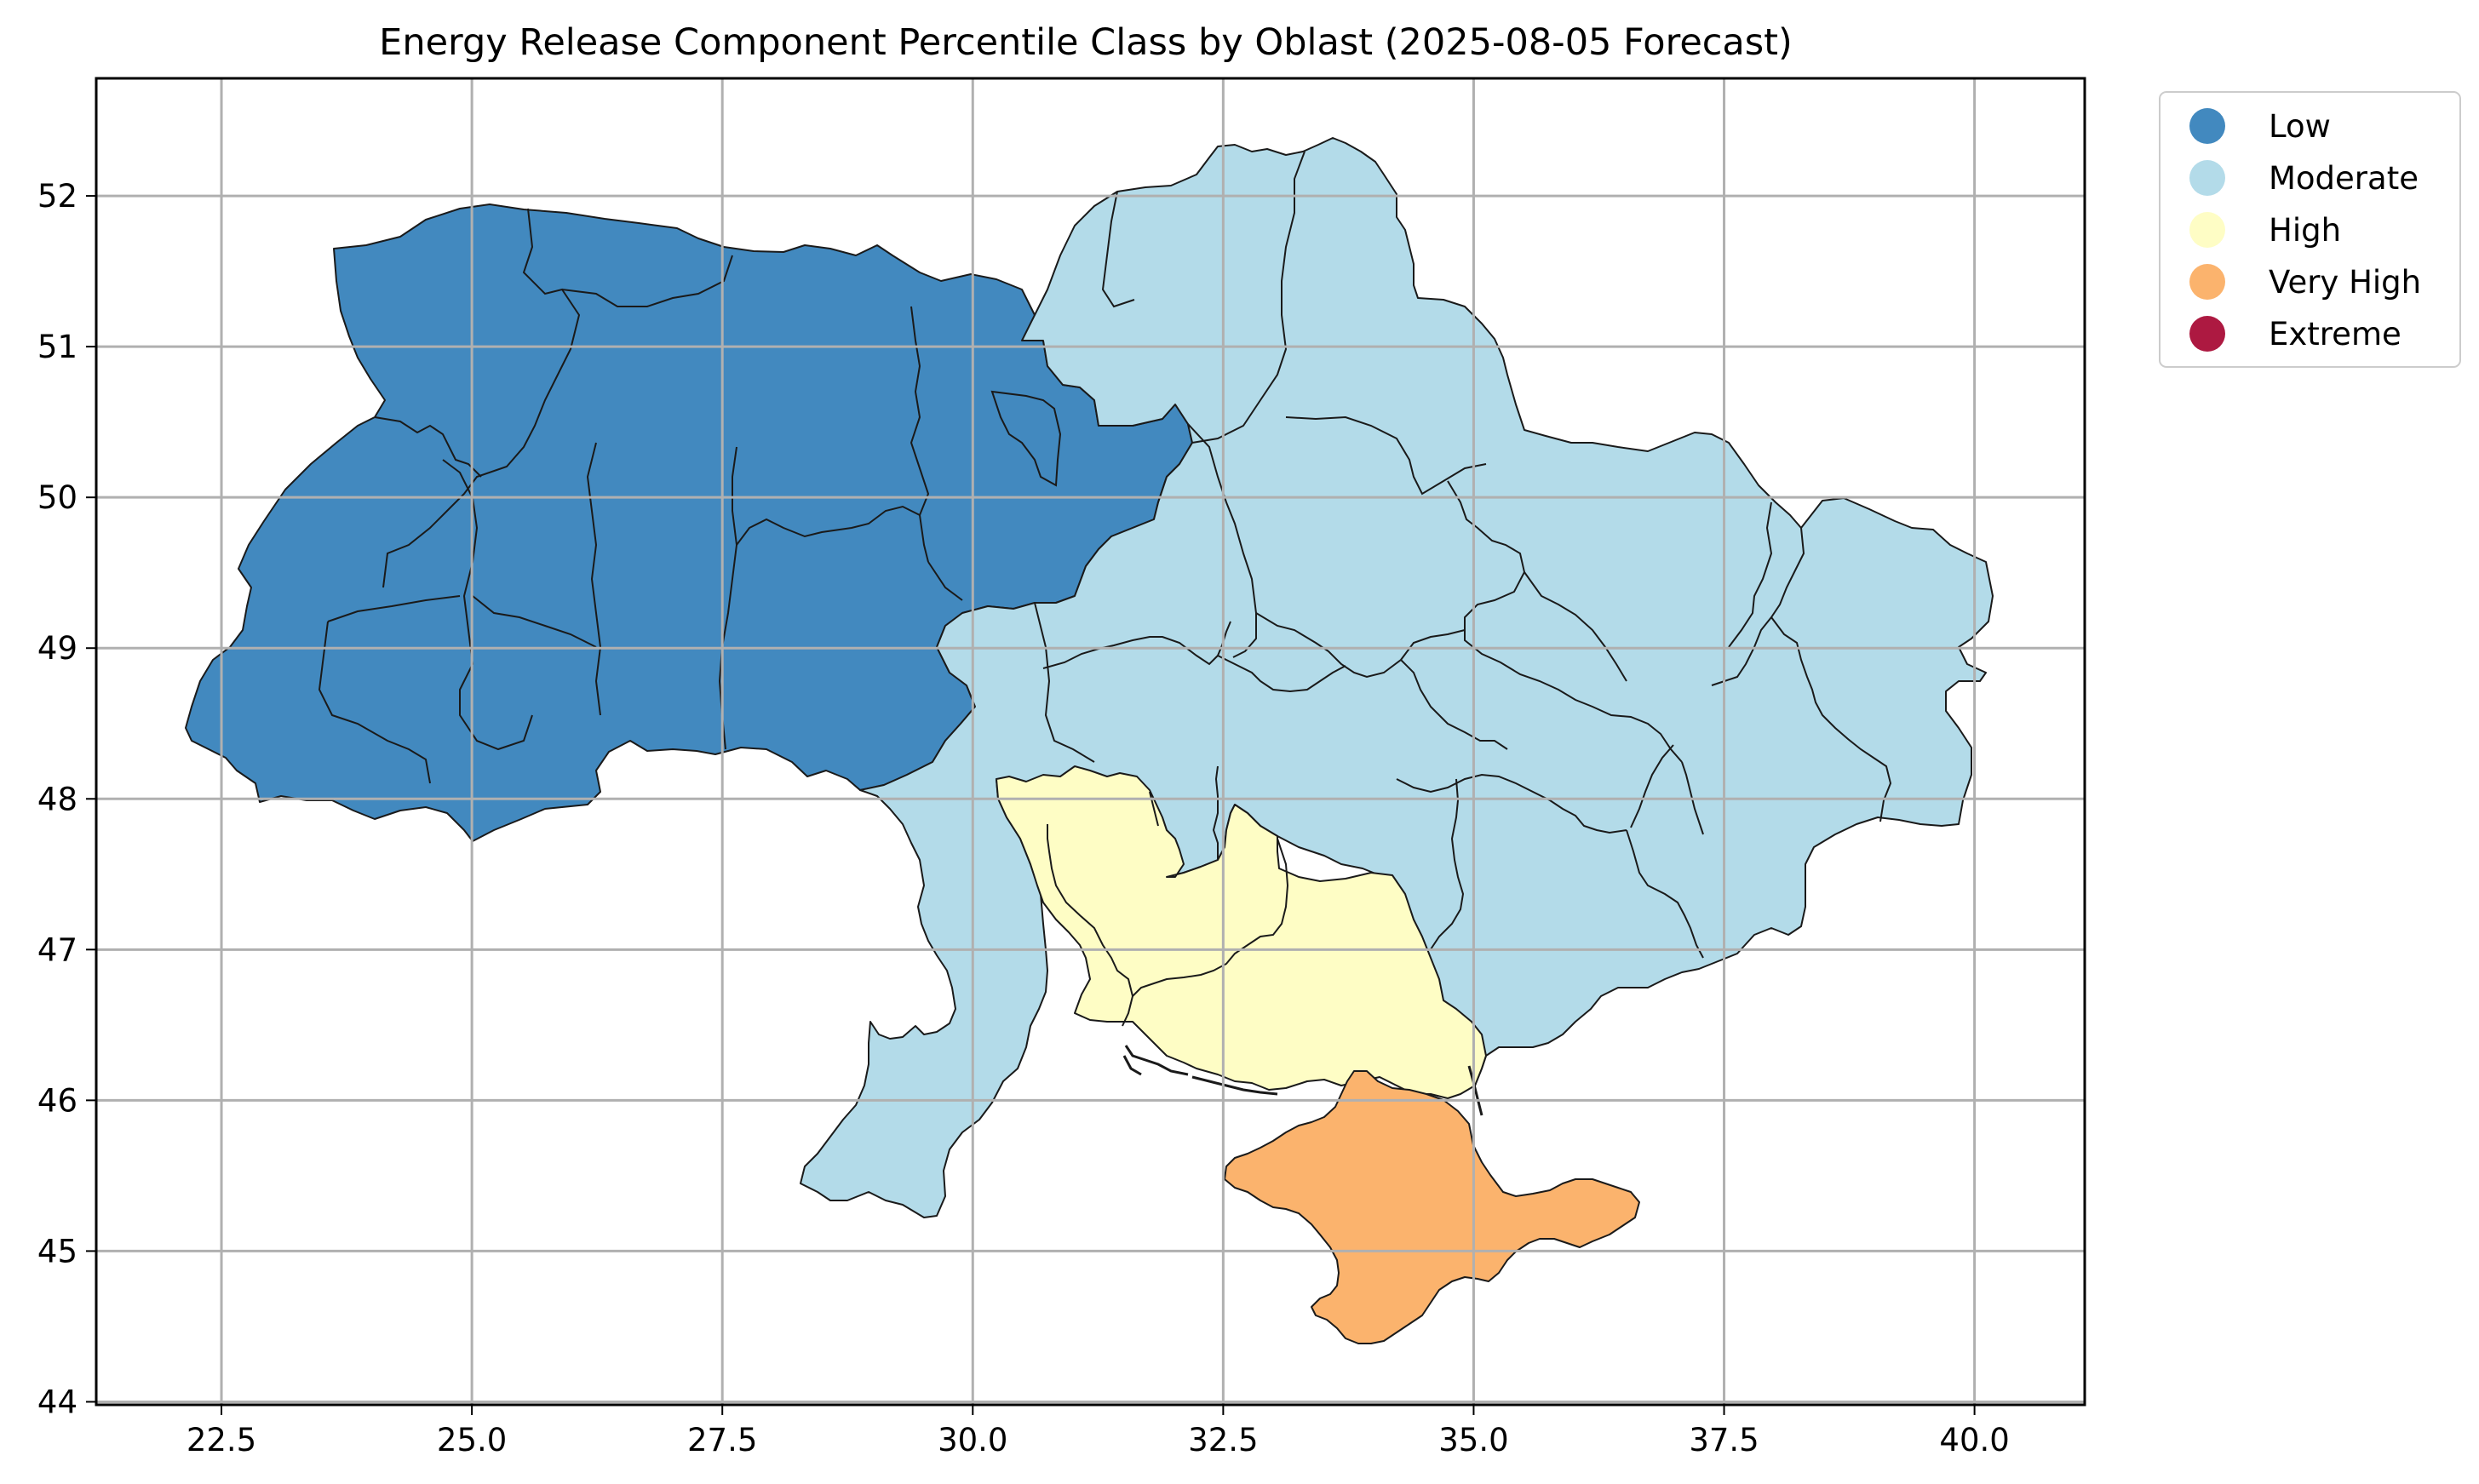 Image resolution: width=2479 pixels, height=1484 pixels. I want to click on legend-box, so click(2310, 230).